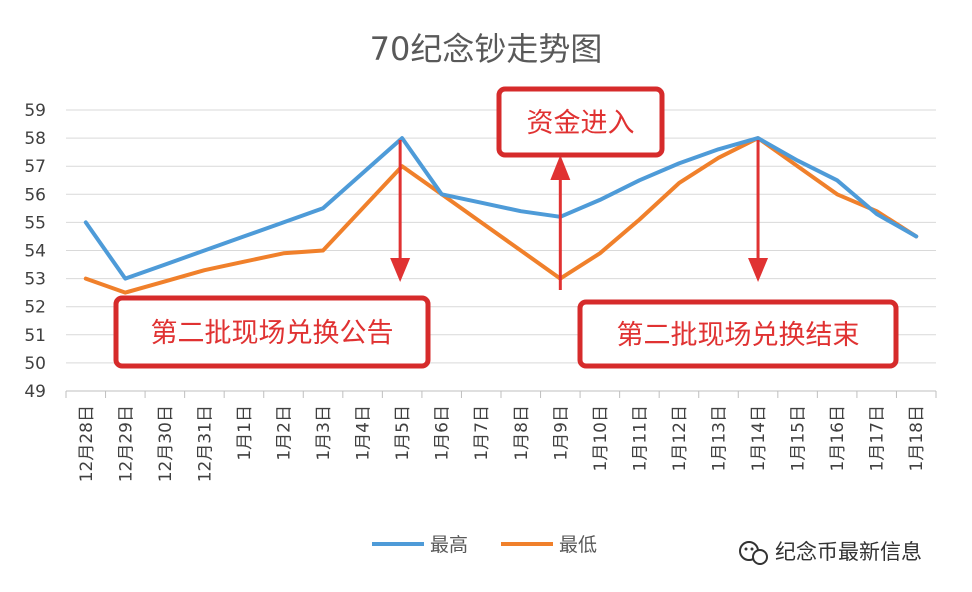 The image size is (972, 592). What do you see at coordinates (35, 336) in the screenshot?
I see `y-tick-label: 51` at bounding box center [35, 336].